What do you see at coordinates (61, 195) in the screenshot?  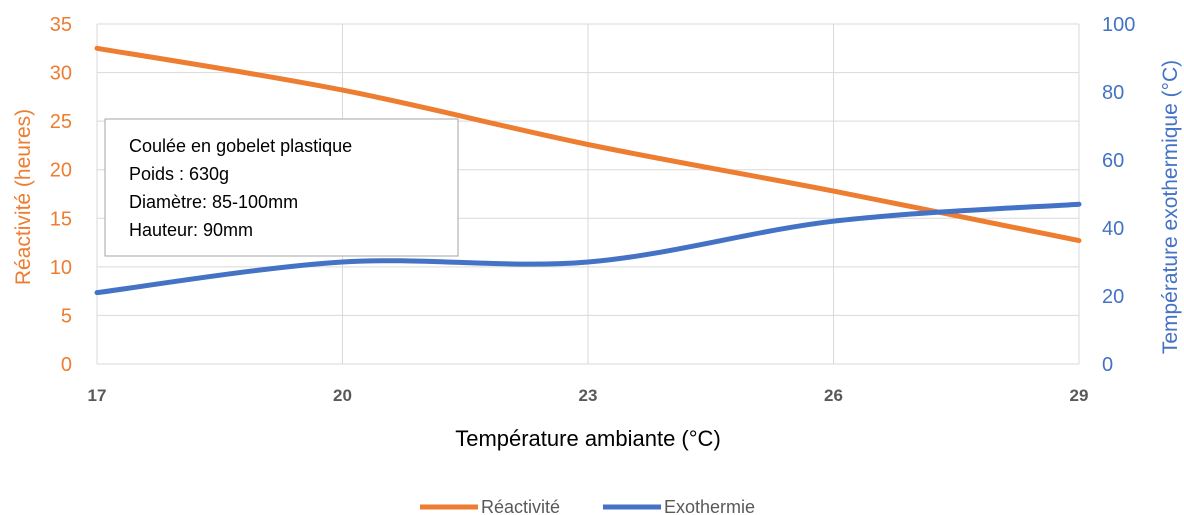 I see `left-axis-ticks: 0 5 10 15 20 25 30 35` at bounding box center [61, 195].